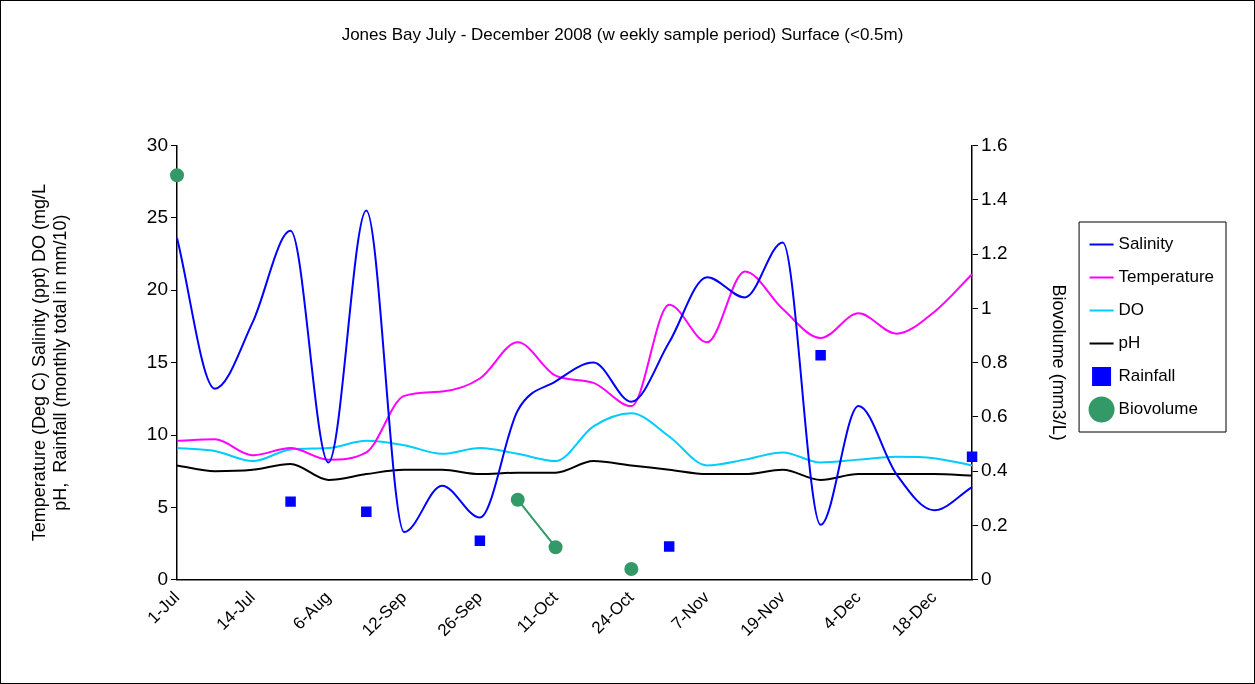 This screenshot has width=1255, height=684. Describe the element at coordinates (994, 470) in the screenshot. I see `y2-tick-label: 0.4` at that location.